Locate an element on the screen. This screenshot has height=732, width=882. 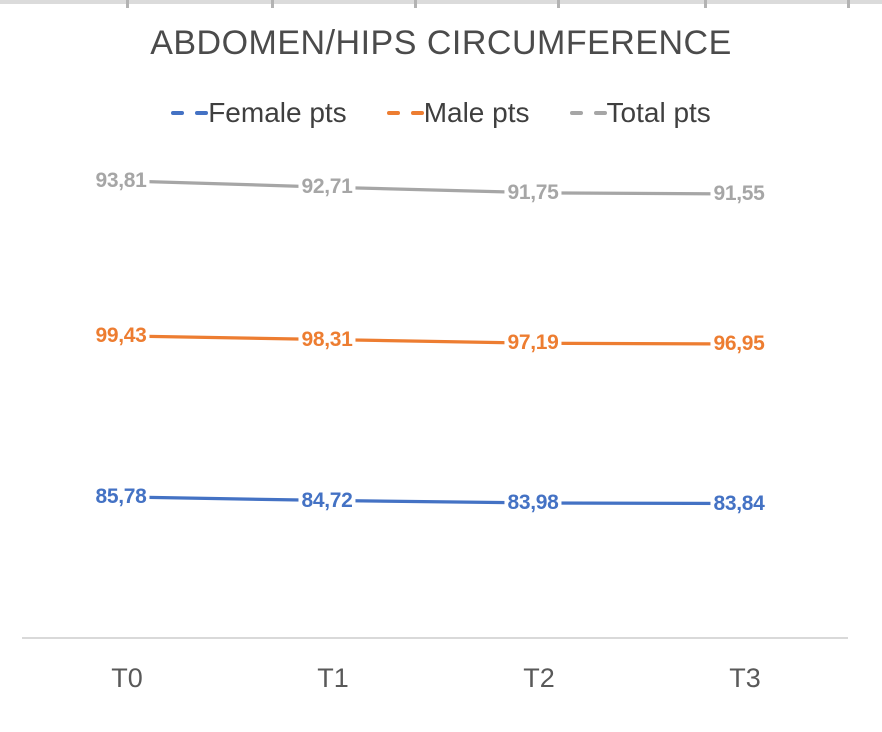
legend-item-male-pts: Male pts is located at coordinates (458, 113).